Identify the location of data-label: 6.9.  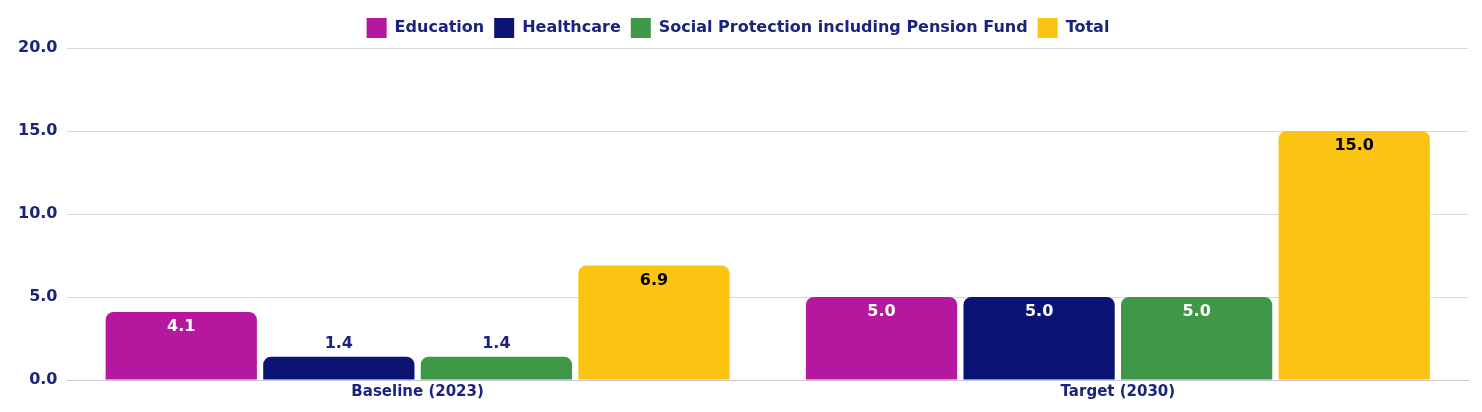
(654, 279).